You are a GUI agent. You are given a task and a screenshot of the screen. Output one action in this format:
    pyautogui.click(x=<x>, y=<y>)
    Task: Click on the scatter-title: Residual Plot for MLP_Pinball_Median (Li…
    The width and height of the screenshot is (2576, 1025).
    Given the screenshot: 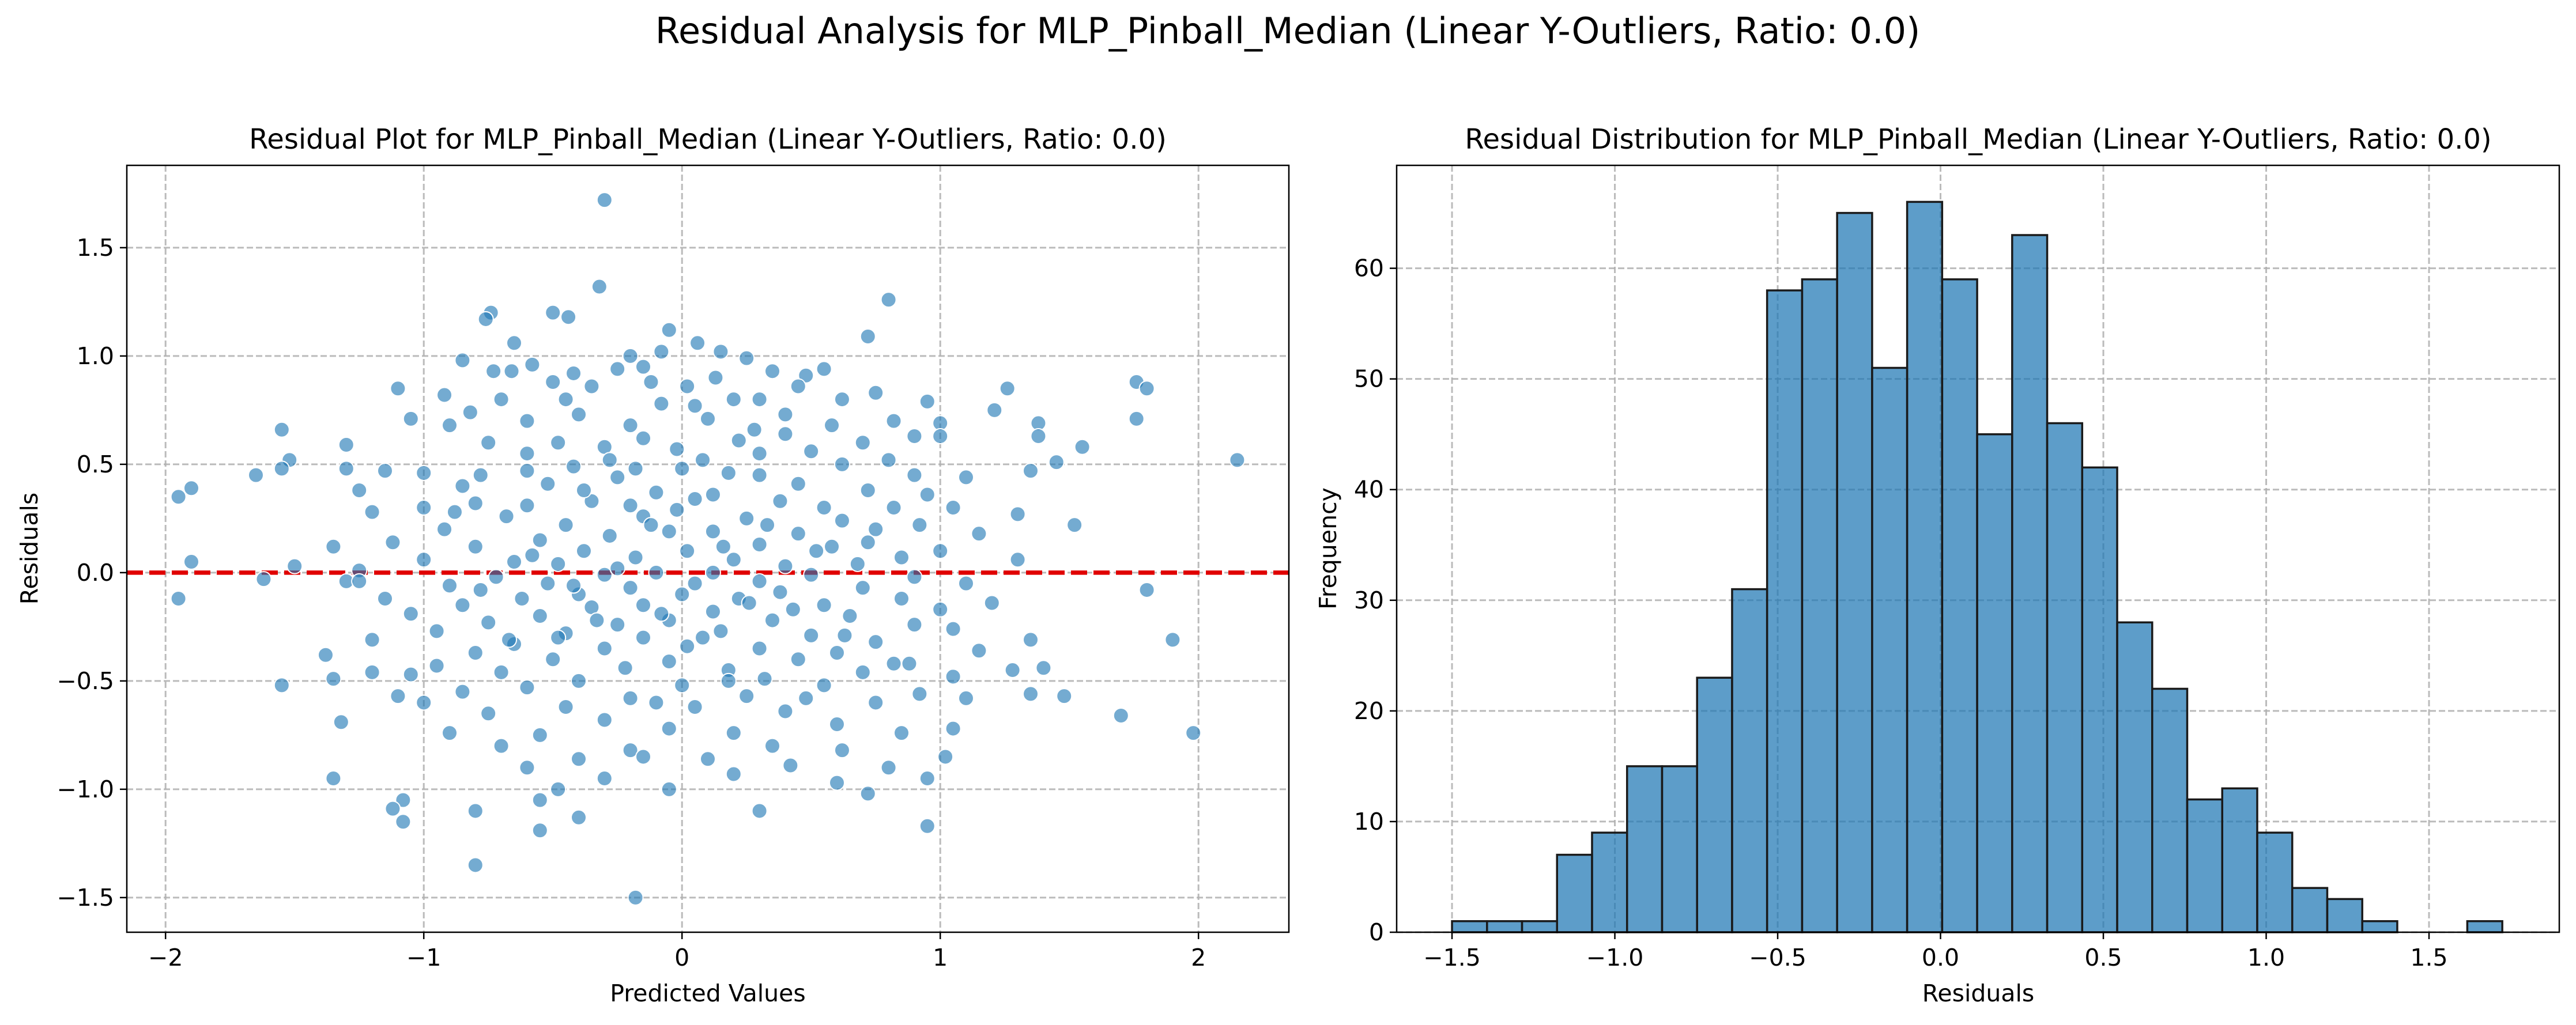 What is the action you would take?
    pyautogui.click(x=708, y=139)
    